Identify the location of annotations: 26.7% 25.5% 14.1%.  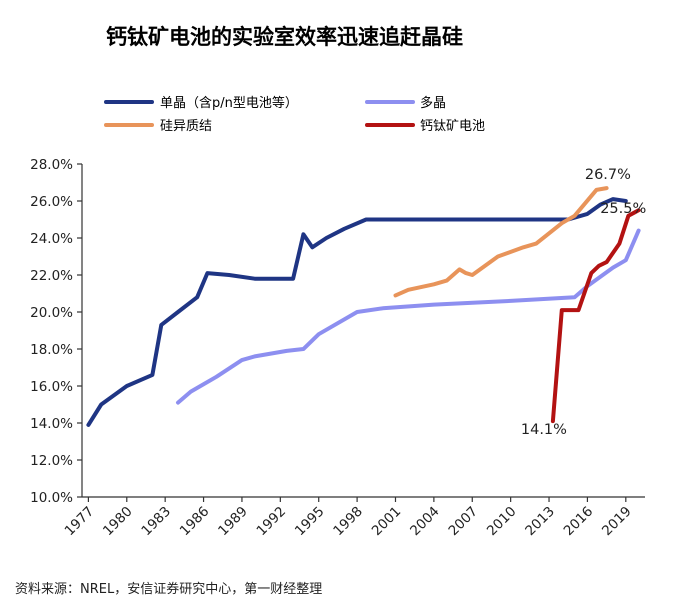
(583, 302).